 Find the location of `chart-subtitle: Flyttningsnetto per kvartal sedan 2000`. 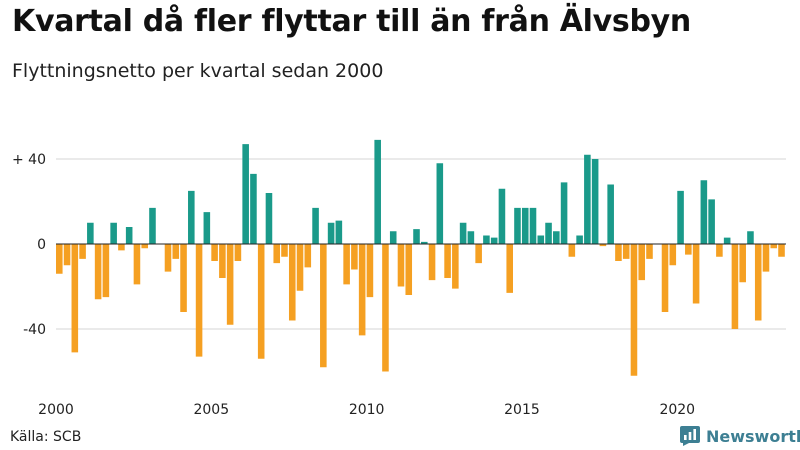

chart-subtitle: Flyttningsnetto per kvartal sedan 2000 is located at coordinates (198, 71).